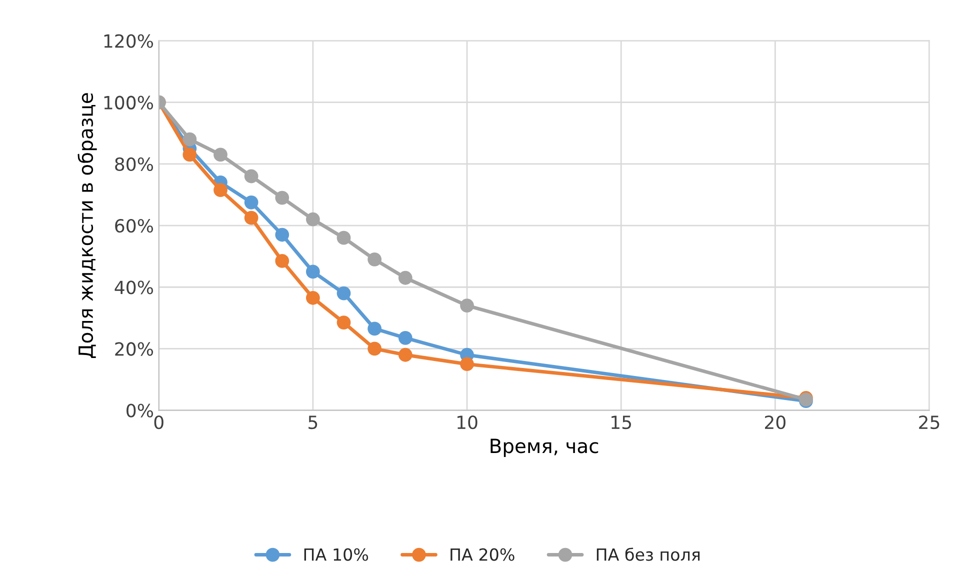 This screenshot has width=957, height=582. Describe the element at coordinates (336, 554) in the screenshot. I see `legend-label: ПА 10%` at that location.